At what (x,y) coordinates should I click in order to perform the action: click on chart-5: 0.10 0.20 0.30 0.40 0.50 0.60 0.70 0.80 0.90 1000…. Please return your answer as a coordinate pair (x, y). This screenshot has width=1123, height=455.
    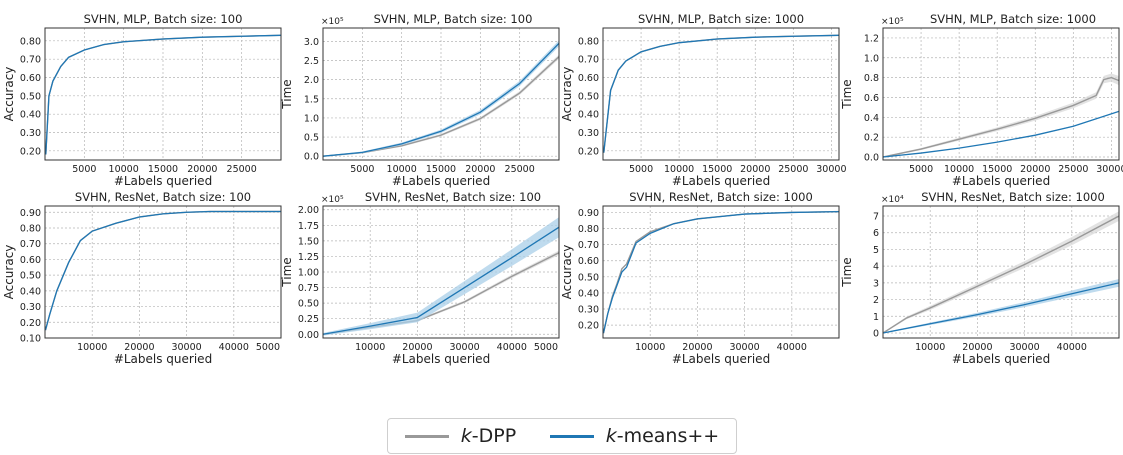
    Looking at the image, I should click on (142, 278).